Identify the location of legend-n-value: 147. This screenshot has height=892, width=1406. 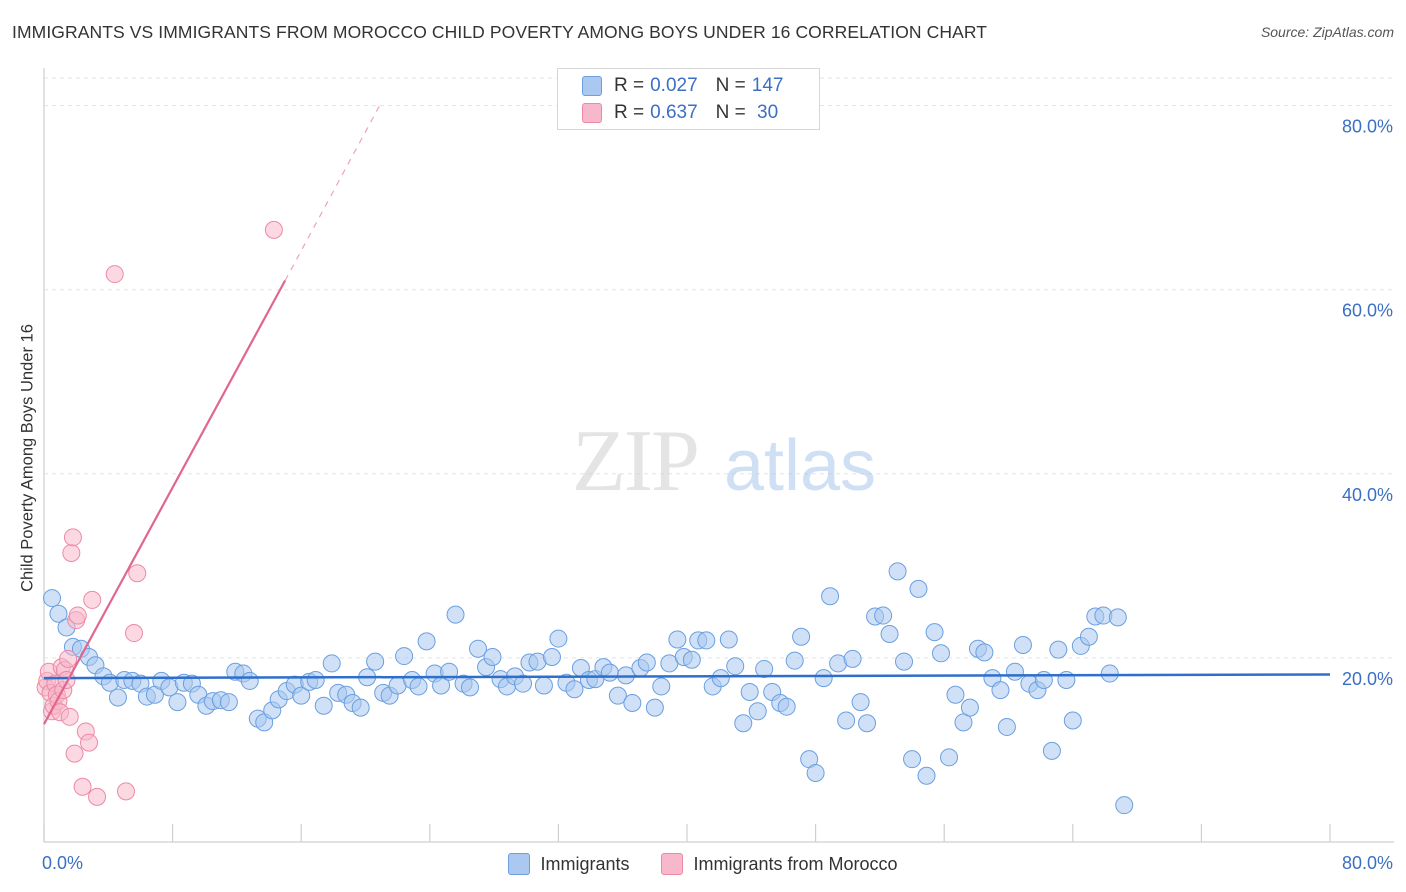
(767, 85).